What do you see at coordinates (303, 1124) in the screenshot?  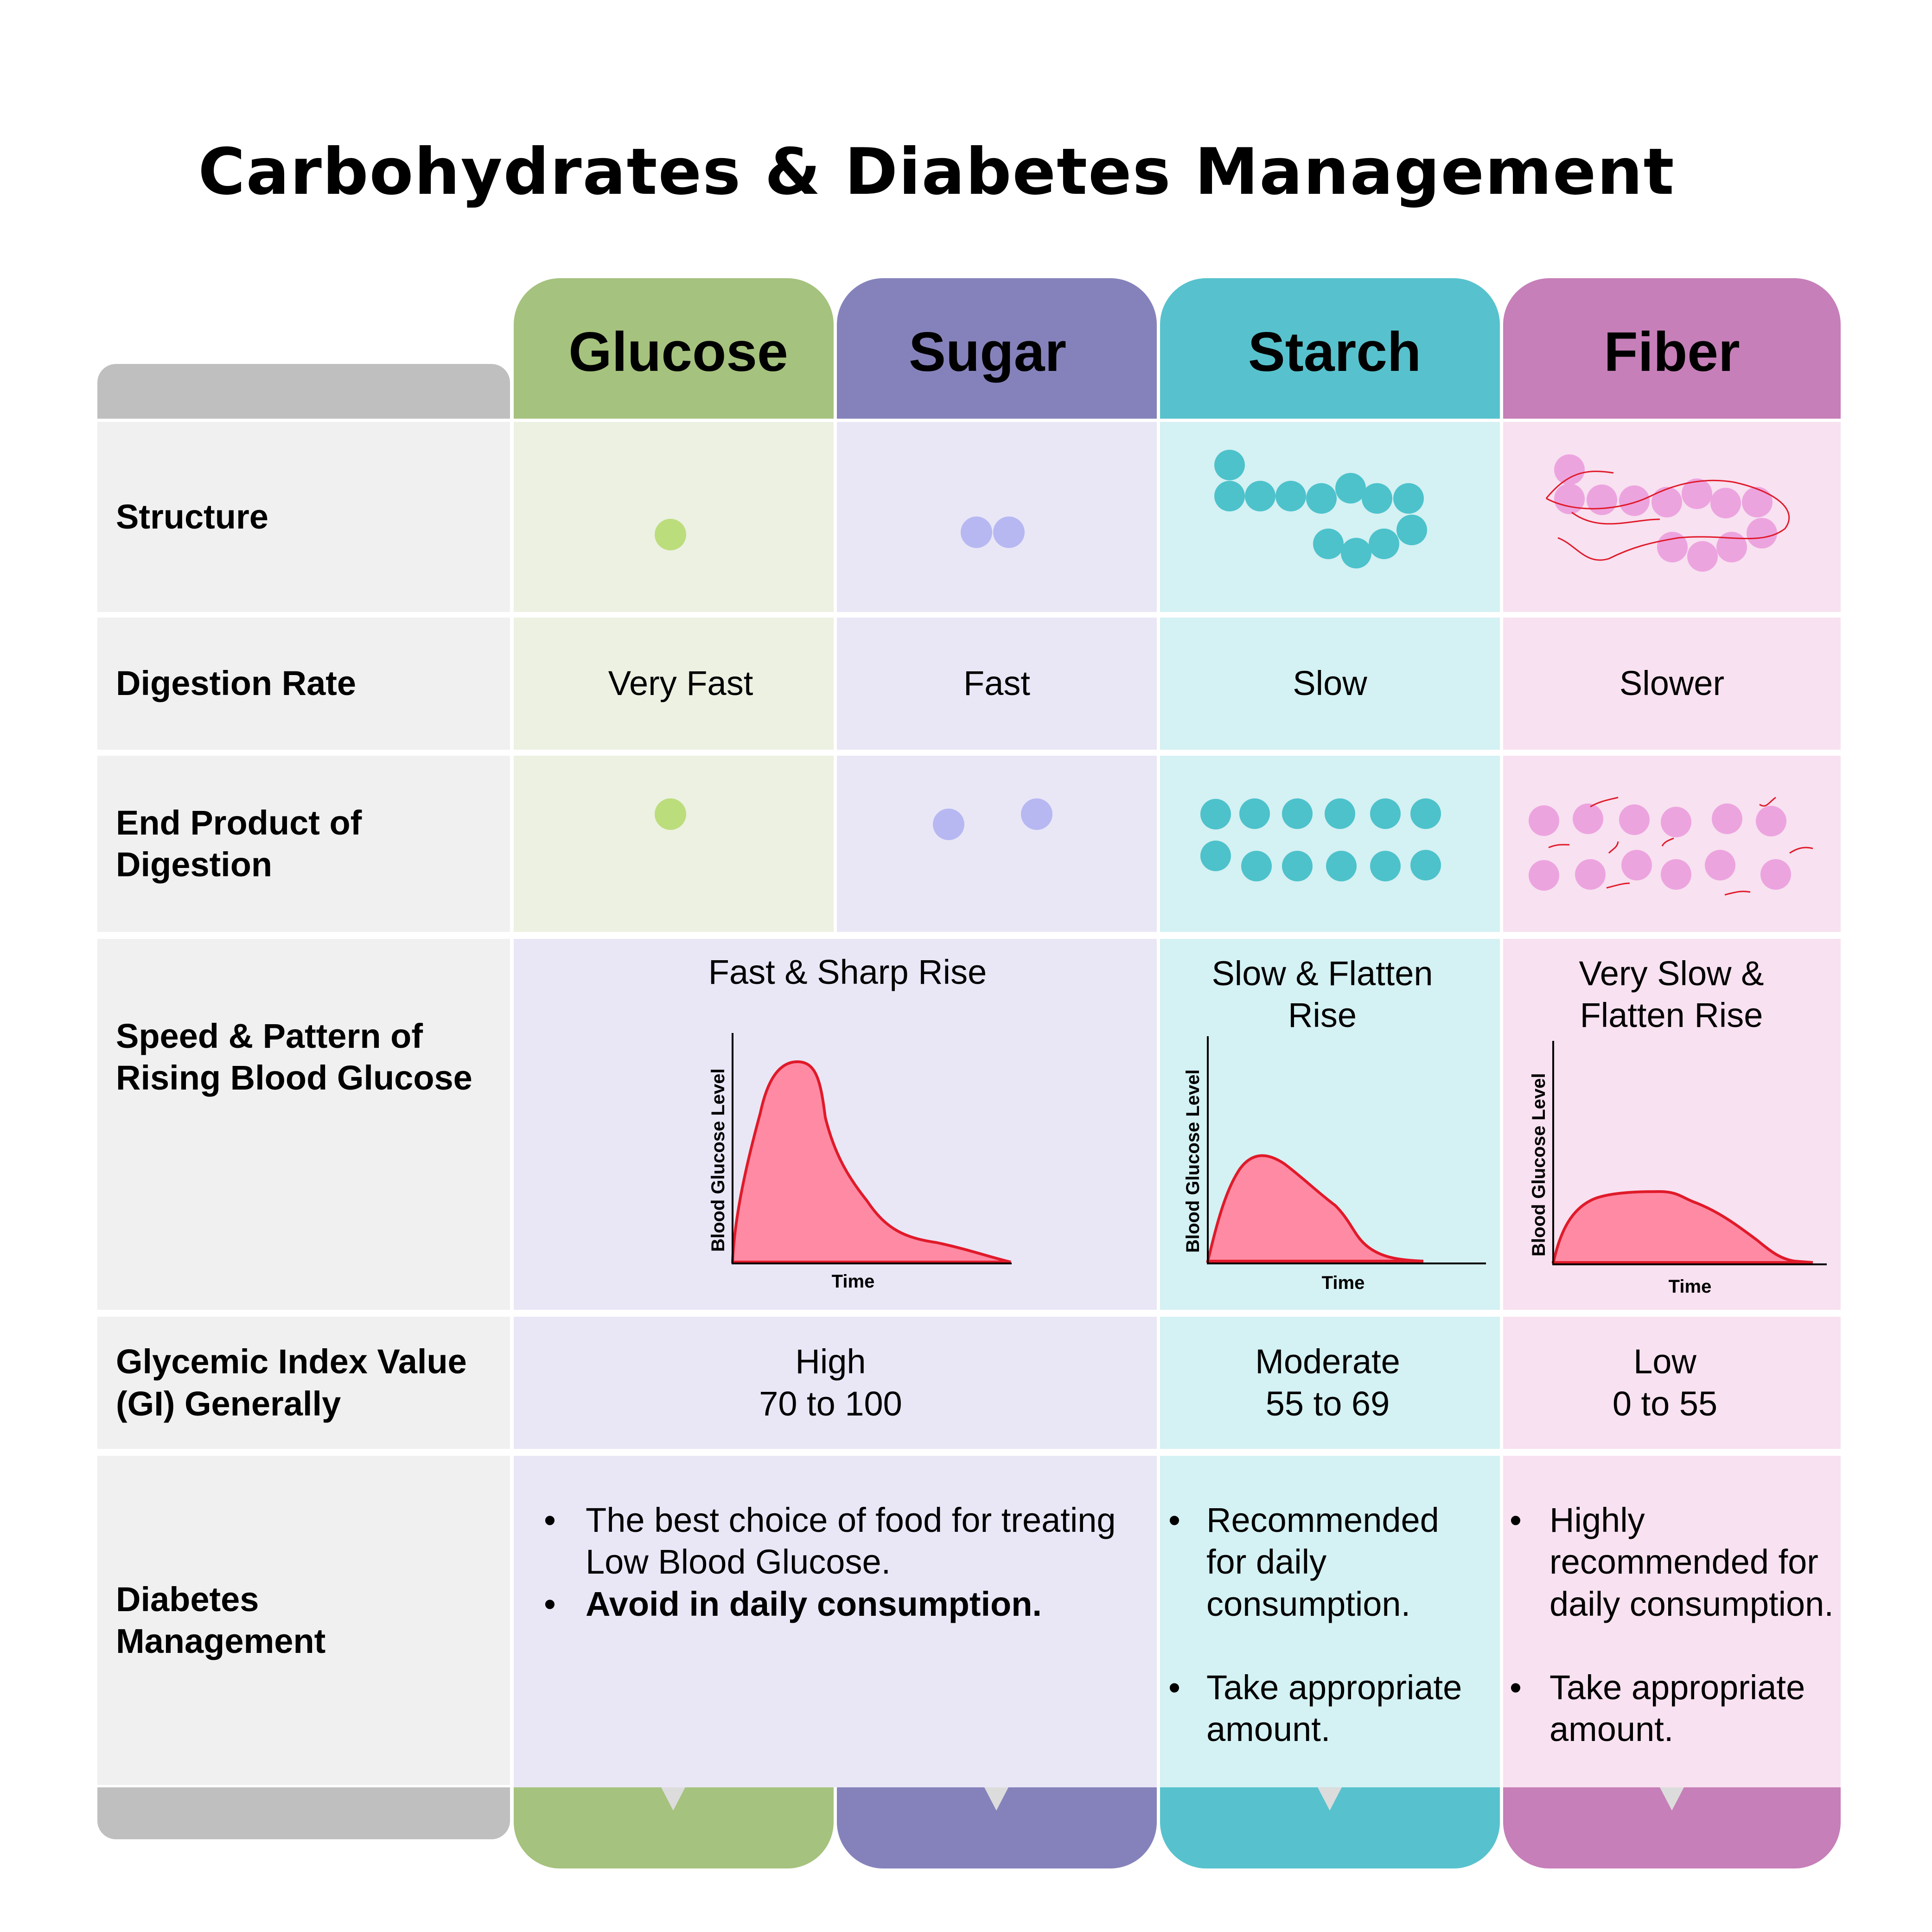 I see `row-label-pattern: Speed & Pattern of Rising Blood Glucose` at bounding box center [303, 1124].